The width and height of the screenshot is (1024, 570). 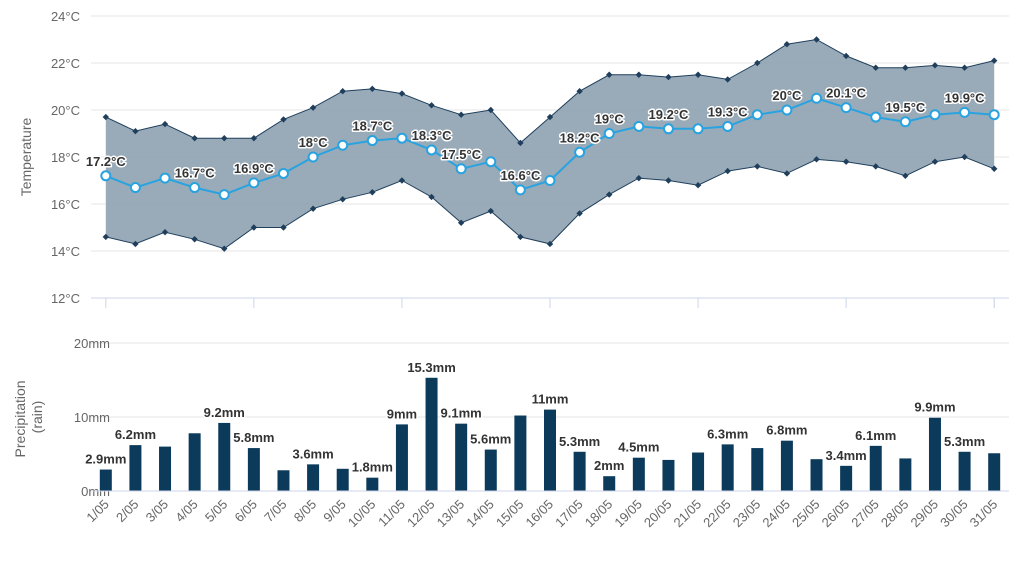 I want to click on temperature-data-label: 19°C, so click(x=610, y=119).